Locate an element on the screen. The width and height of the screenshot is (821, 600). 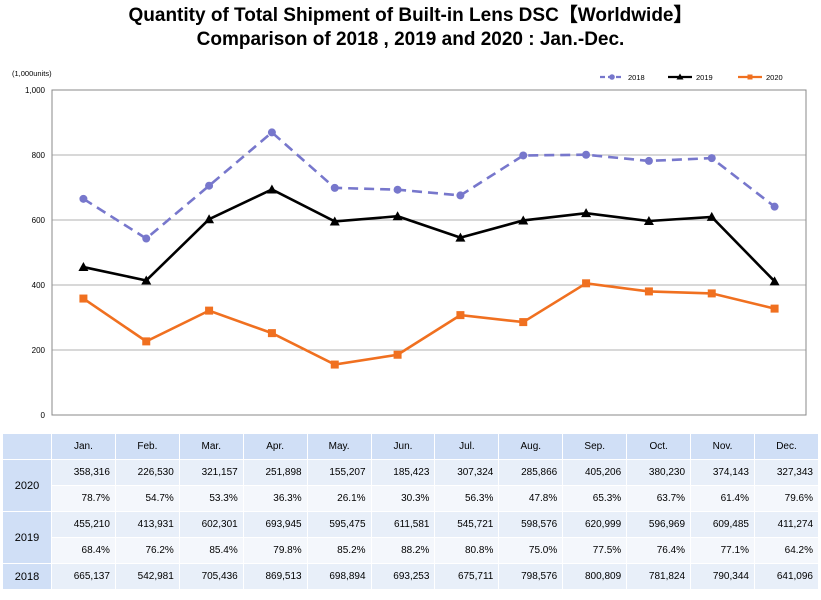
legend-label: 2019 is located at coordinates (704, 77).